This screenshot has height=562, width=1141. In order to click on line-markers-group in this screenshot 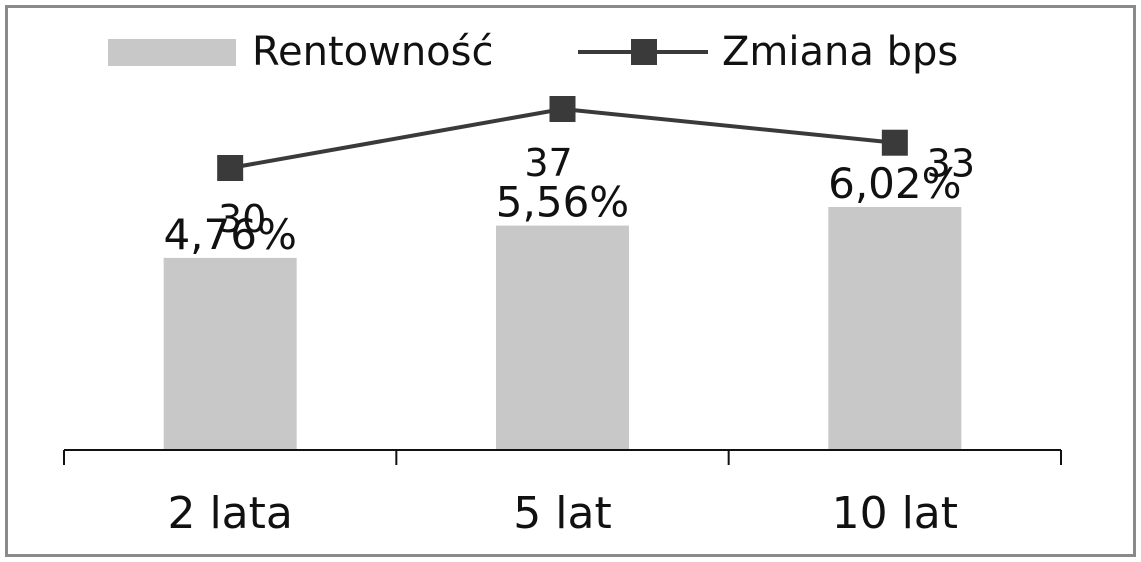, I will do `click(562, 138)`.